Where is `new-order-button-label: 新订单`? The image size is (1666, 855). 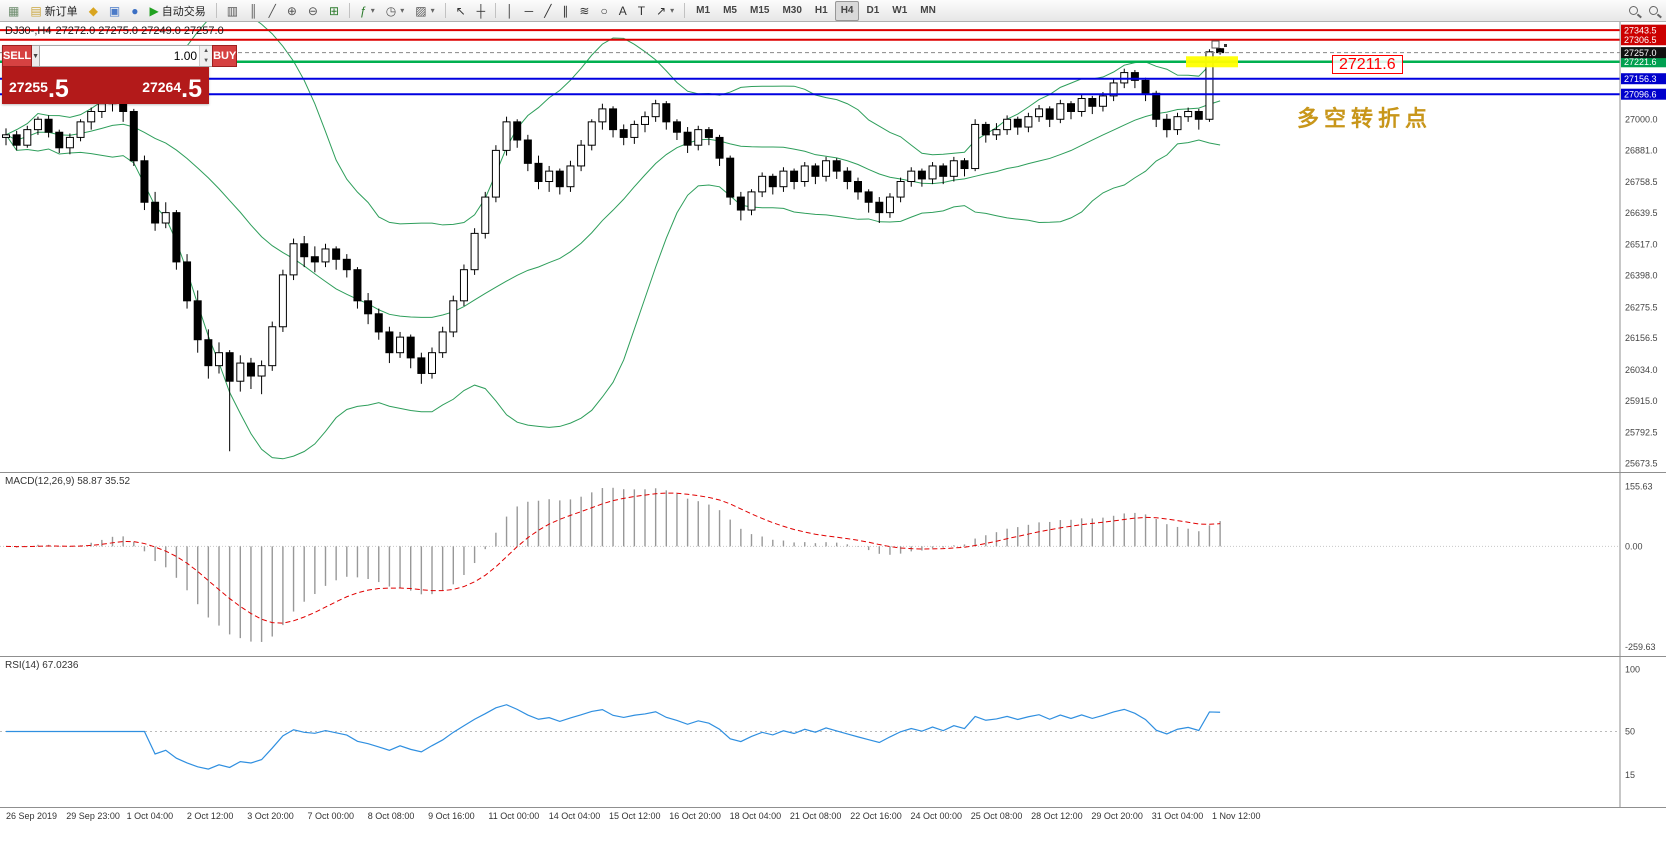
new-order-button-label: 新订单 is located at coordinates (61, 11).